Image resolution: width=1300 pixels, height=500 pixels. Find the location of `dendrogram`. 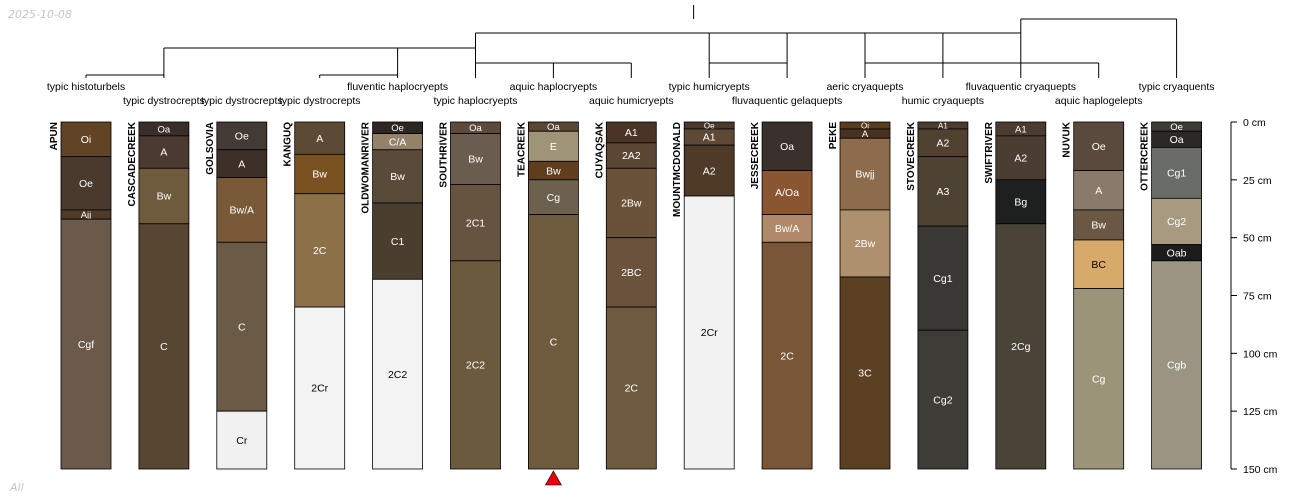

dendrogram is located at coordinates (631, 41).